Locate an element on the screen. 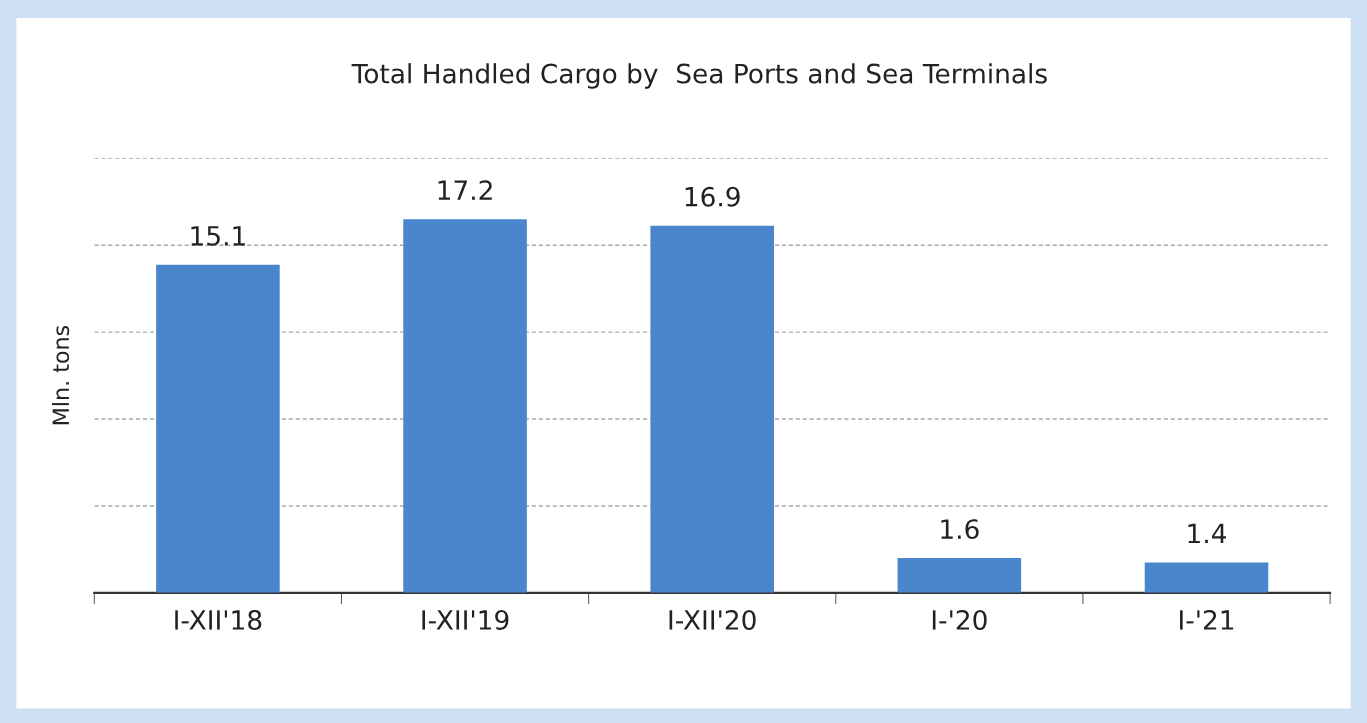 The width and height of the screenshot is (1367, 723). x-tick-label: I-'20 is located at coordinates (959, 619).